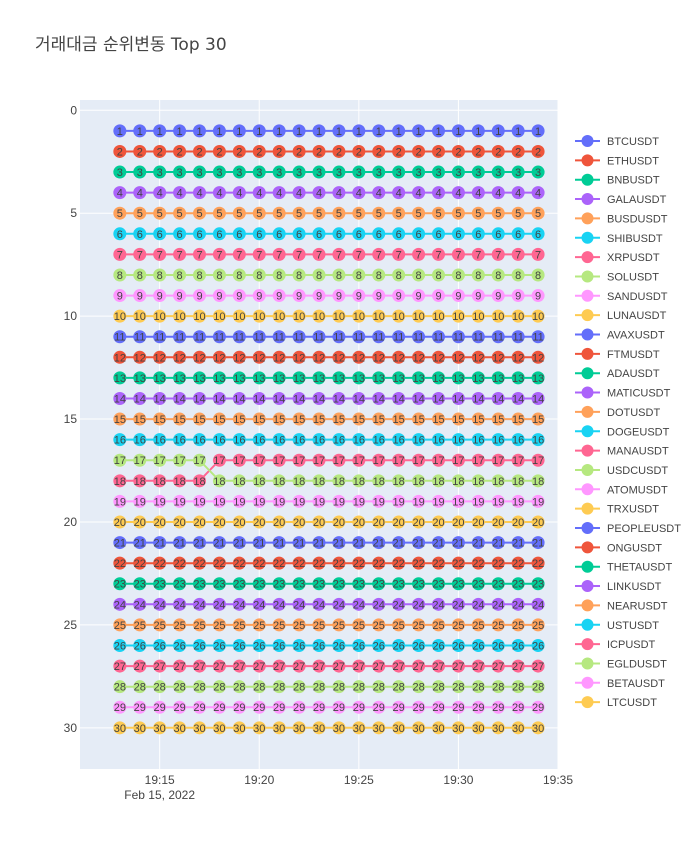 The width and height of the screenshot is (700, 850). What do you see at coordinates (620, 335) in the screenshot?
I see `legend-item: AVAXUSDT` at bounding box center [620, 335].